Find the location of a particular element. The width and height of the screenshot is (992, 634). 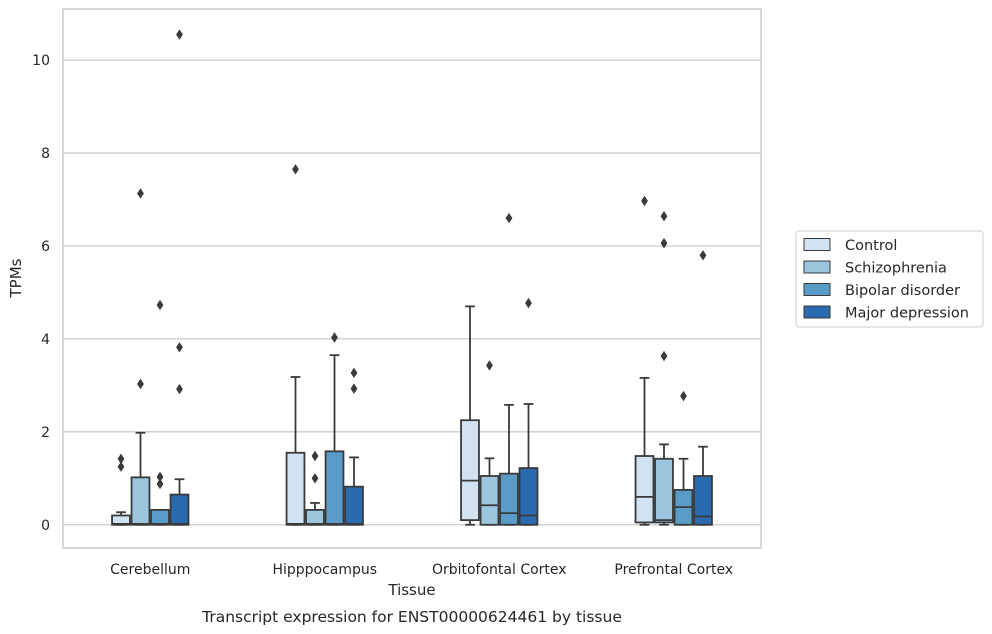

y-tick-label: 0 is located at coordinates (45, 526).